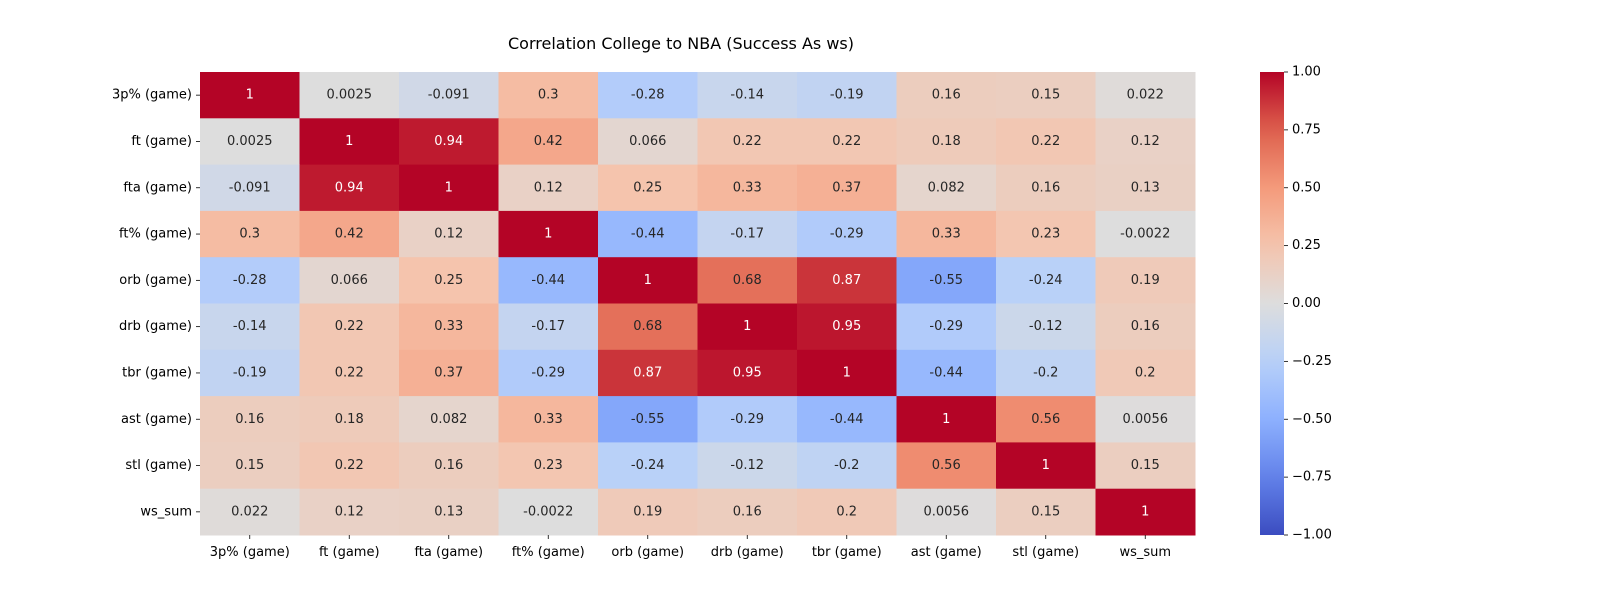  What do you see at coordinates (250, 372) in the screenshot?
I see `cell-annotation-6-0: -0.19` at bounding box center [250, 372].